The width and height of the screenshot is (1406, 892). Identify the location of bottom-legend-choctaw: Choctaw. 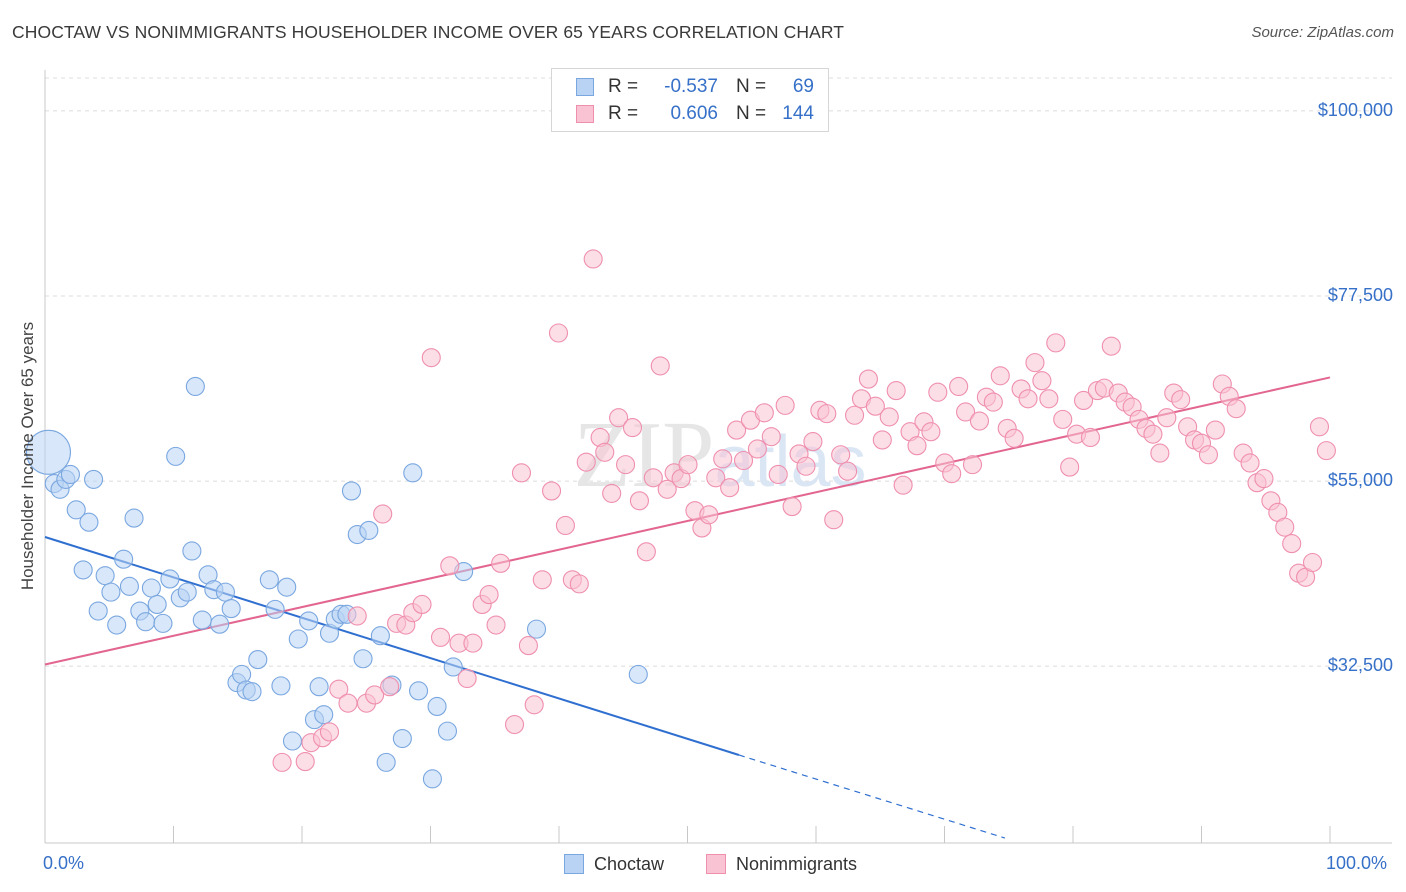
(614, 864).